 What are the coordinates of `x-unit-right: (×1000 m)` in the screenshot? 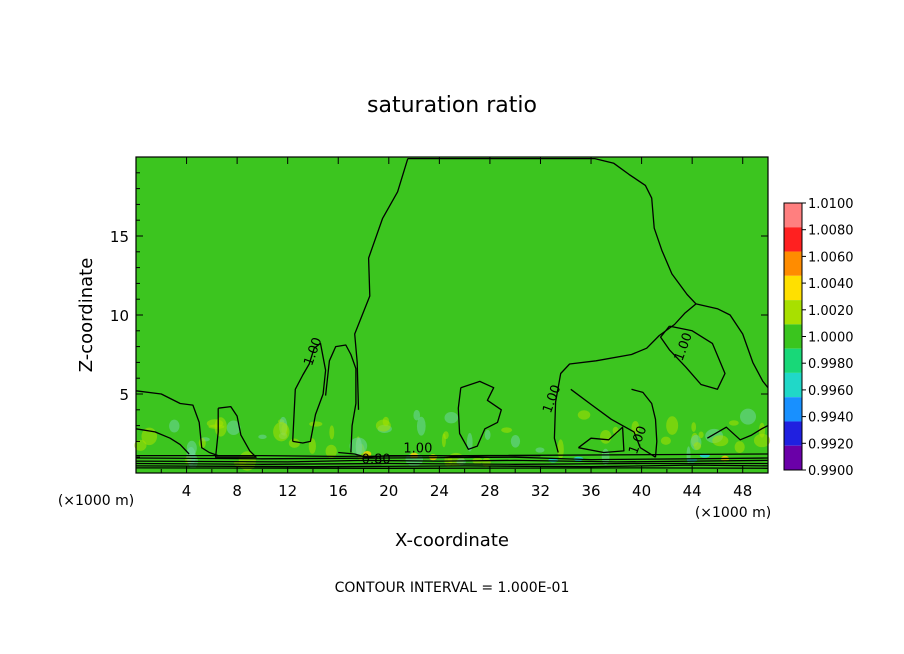 It's located at (733, 513).